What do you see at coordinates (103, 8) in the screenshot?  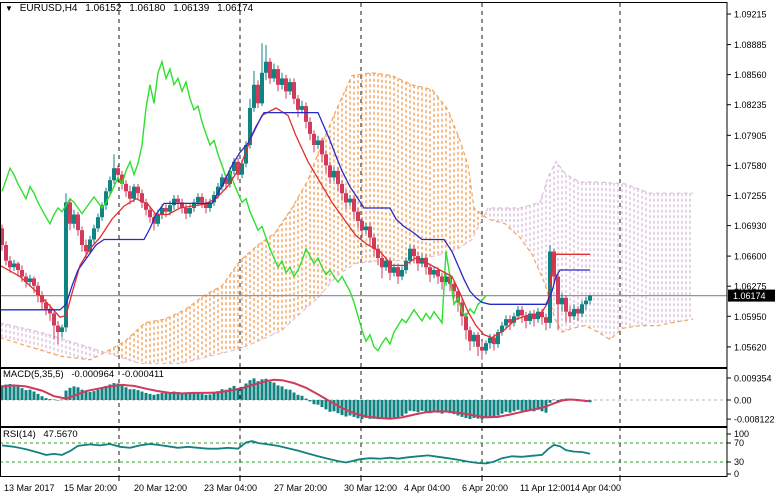 I see `ohlc-open: 1.06152` at bounding box center [103, 8].